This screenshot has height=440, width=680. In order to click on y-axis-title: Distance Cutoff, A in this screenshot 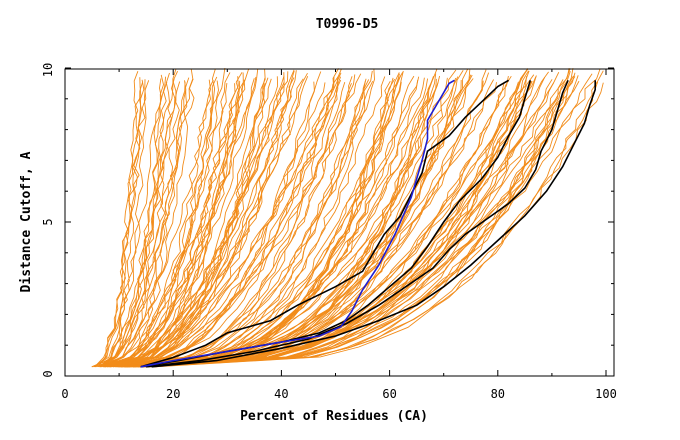, I will do `click(26, 221)`.